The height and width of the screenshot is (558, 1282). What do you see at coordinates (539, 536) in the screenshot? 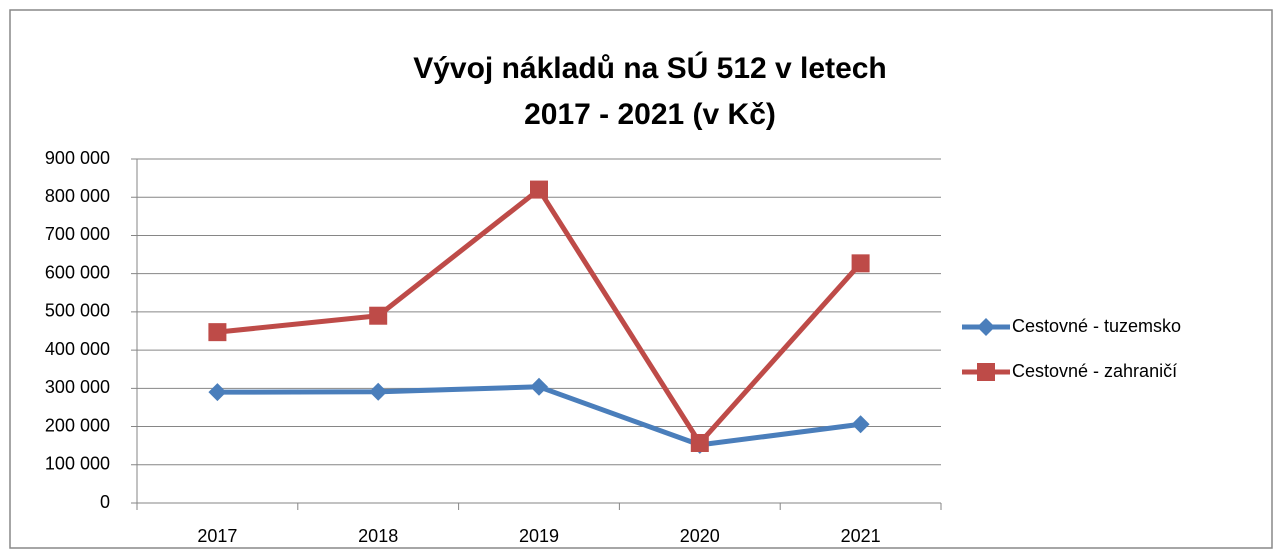
I see `x-tick-label: 2019` at bounding box center [539, 536].